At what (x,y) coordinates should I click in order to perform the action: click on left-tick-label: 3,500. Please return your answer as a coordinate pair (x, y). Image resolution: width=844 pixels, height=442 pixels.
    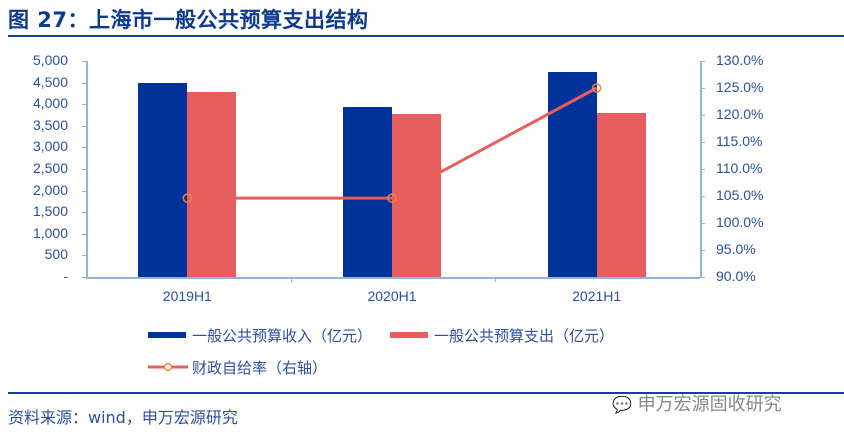
    Looking at the image, I should click on (50, 124).